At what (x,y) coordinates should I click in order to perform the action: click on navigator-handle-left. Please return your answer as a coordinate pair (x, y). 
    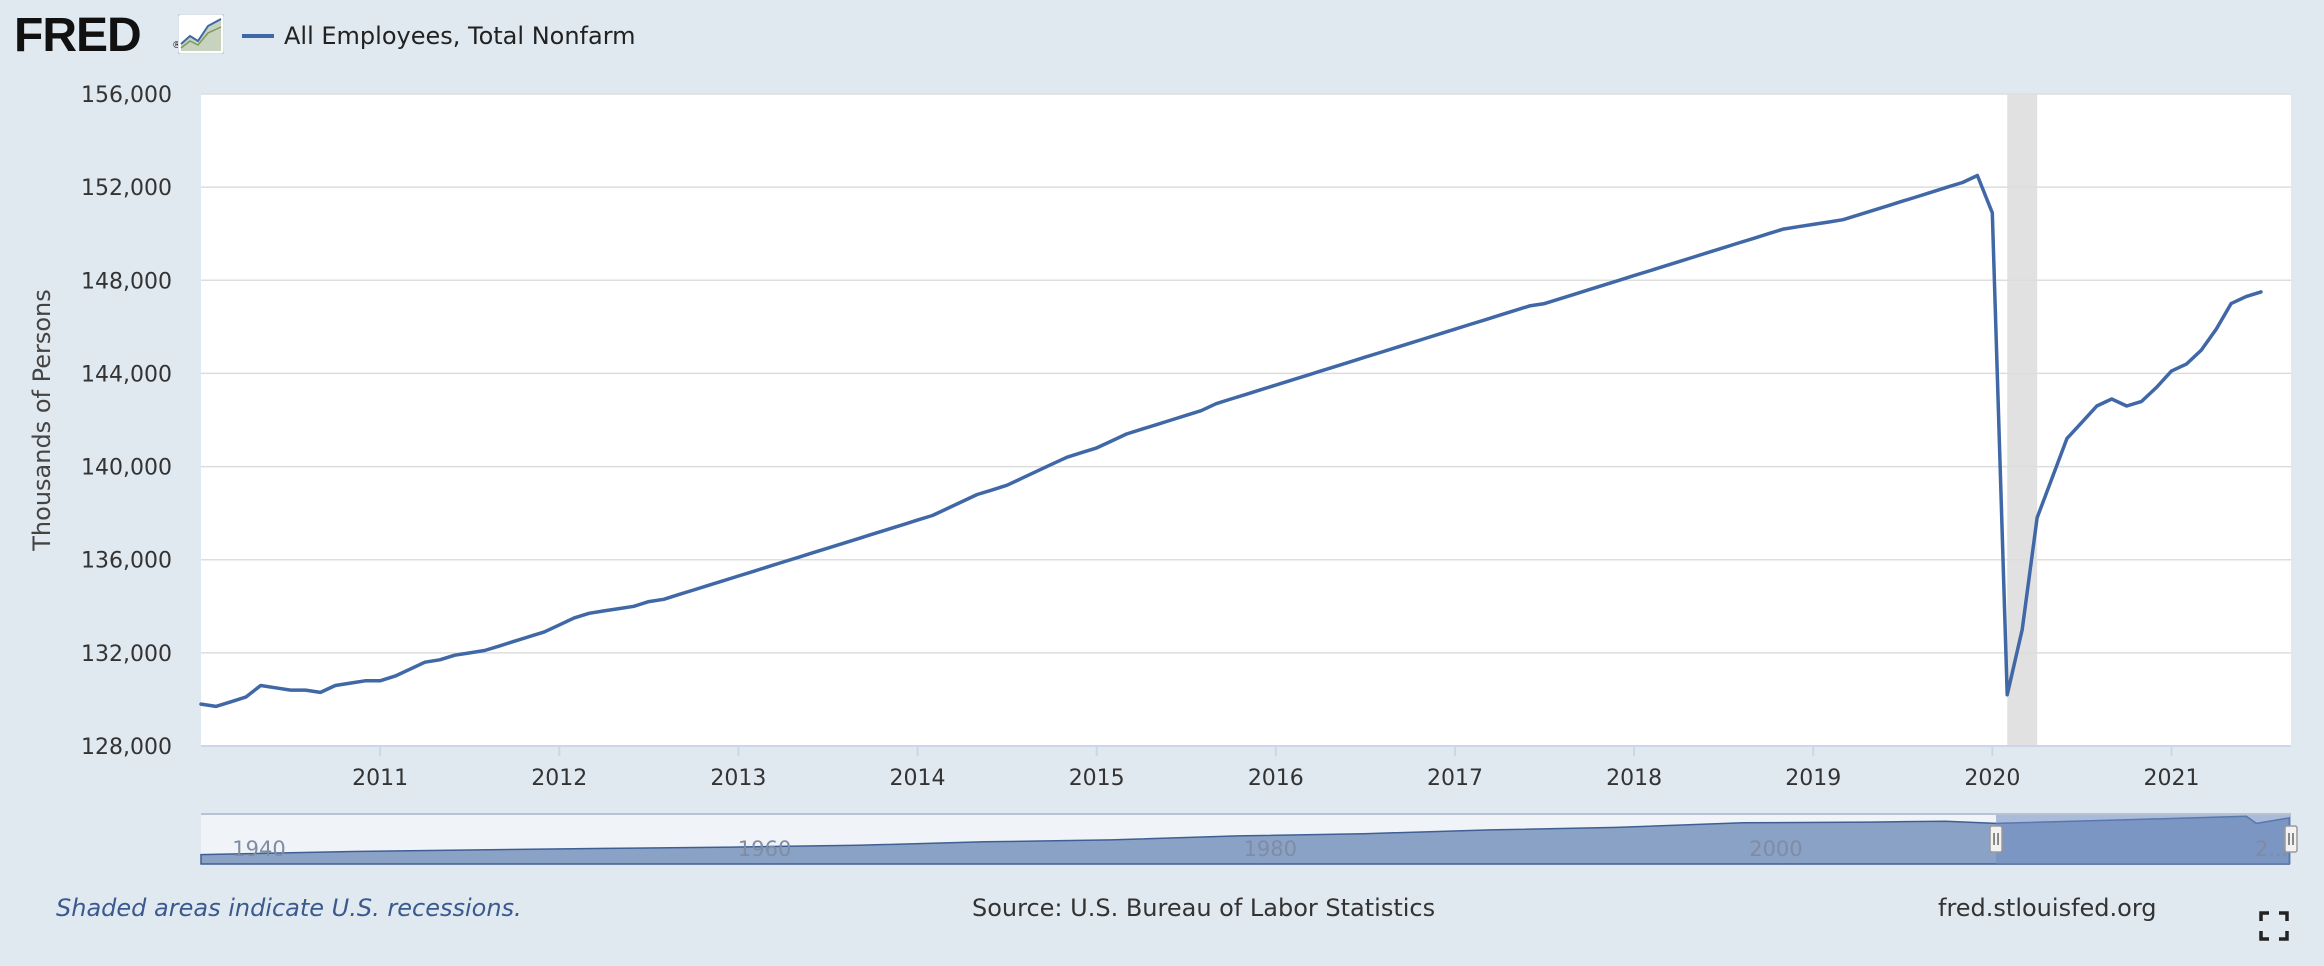
    Looking at the image, I should click on (1996, 839).